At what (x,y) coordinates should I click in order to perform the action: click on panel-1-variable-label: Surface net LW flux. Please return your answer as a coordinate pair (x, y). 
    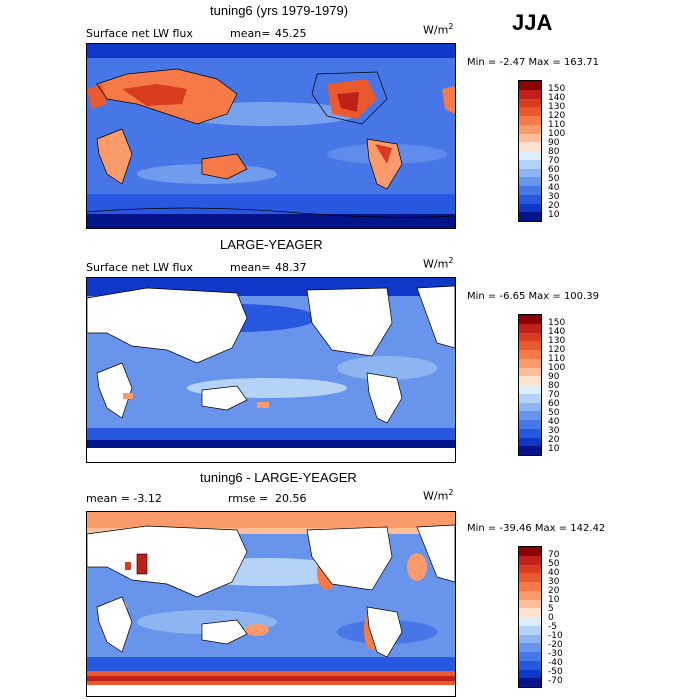
    Looking at the image, I should click on (139, 33).